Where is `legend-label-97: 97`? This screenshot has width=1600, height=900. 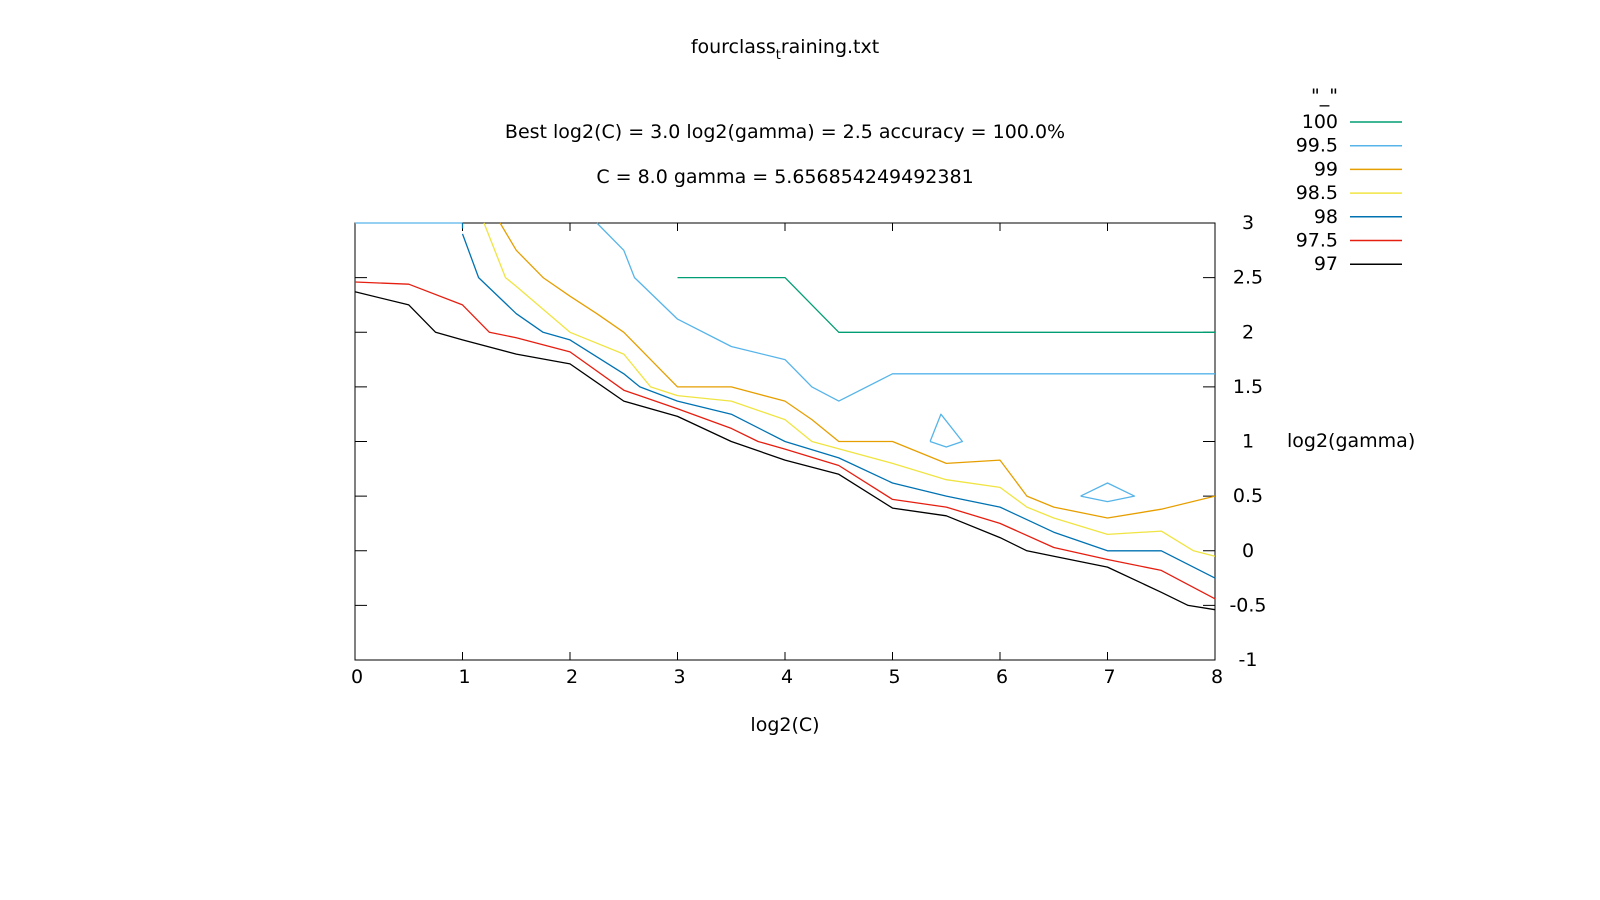
legend-label-97: 97 is located at coordinates (1326, 264).